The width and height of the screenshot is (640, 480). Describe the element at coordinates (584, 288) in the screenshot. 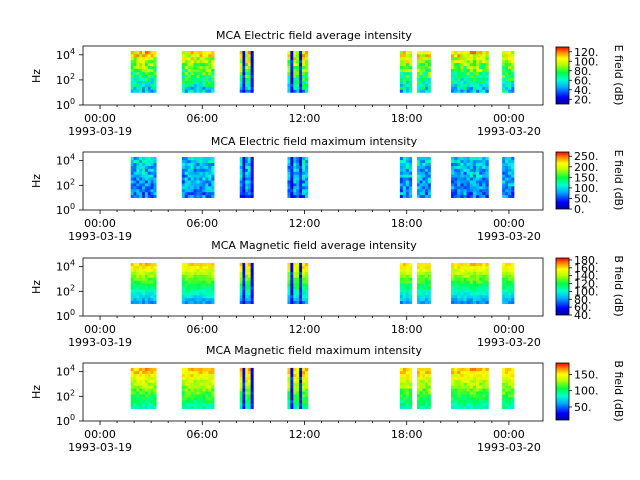

I see `colorbar-ticks: 40.60.80.100.120.140.160.180.` at that location.